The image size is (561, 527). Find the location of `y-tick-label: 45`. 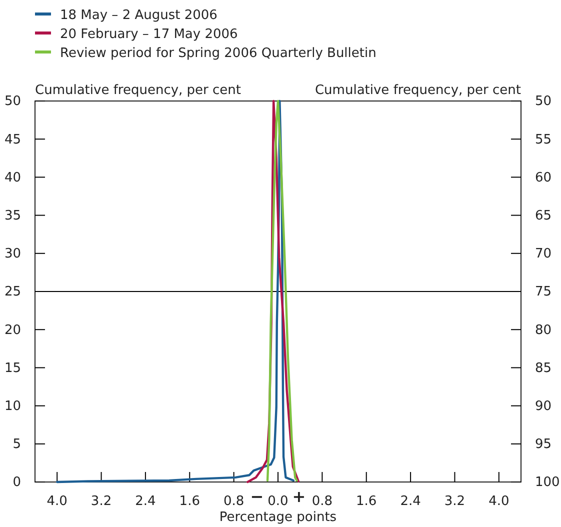

y-tick-label: 45 is located at coordinates (12, 140).